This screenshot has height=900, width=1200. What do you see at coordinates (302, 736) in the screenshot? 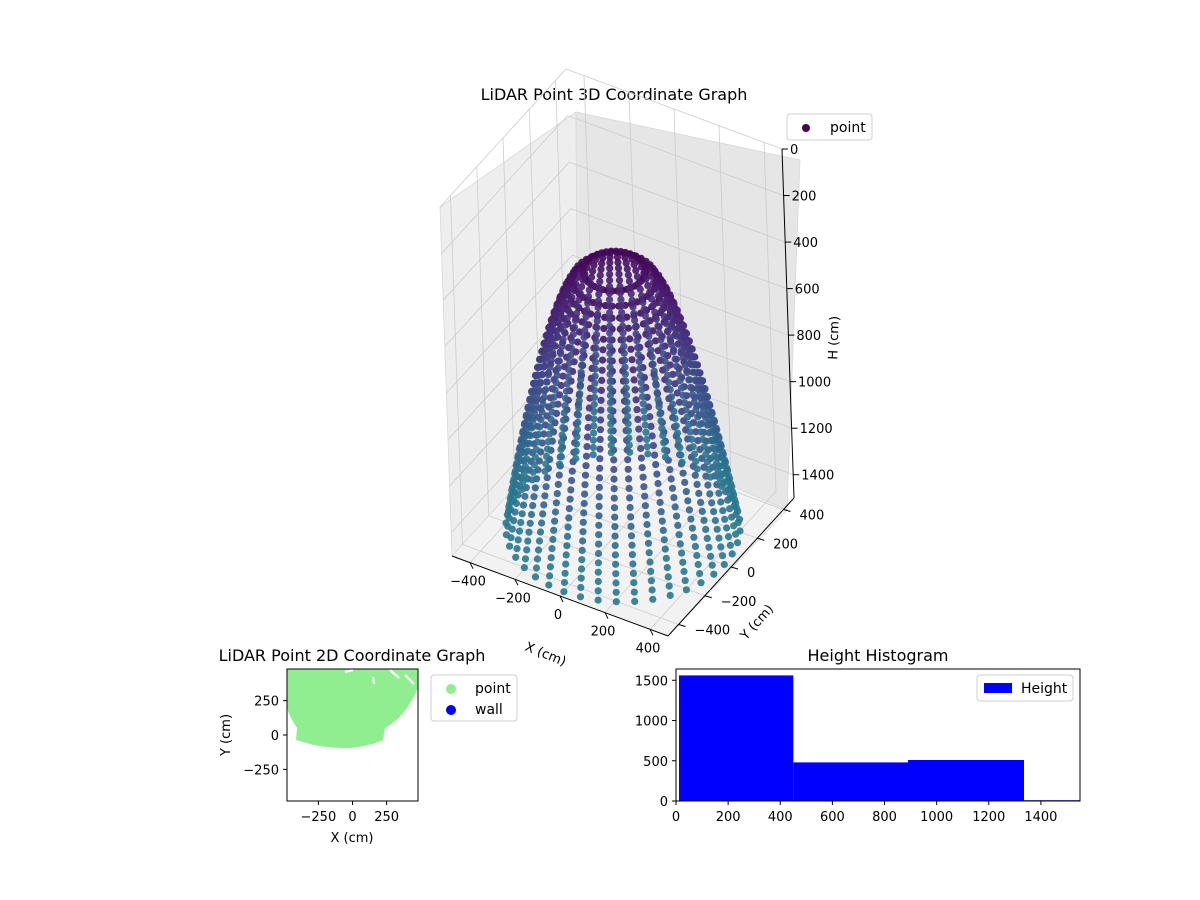
I see `point-cloud-2d-edge` at bounding box center [302, 736].